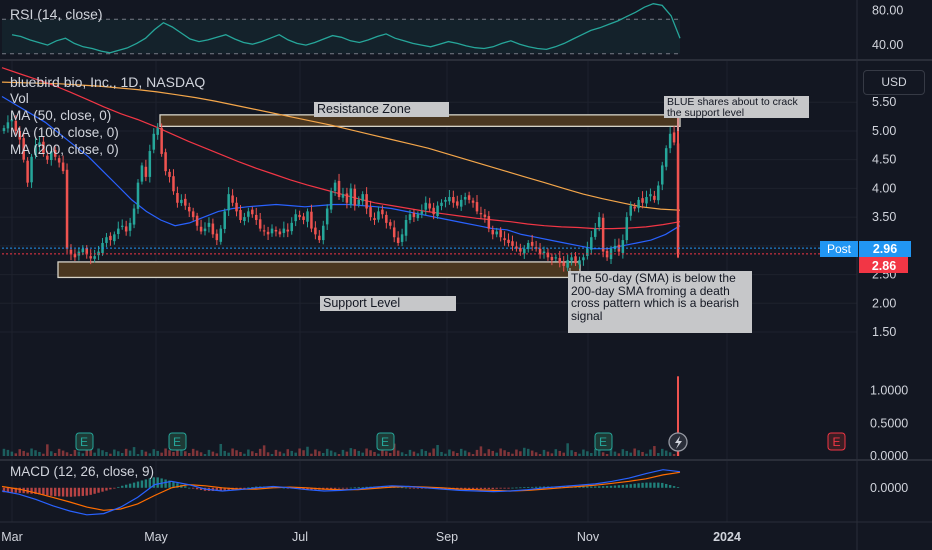  Describe the element at coordinates (64, 149) in the screenshot. I see `ma200-legend: MA (200, close, 0)` at that location.